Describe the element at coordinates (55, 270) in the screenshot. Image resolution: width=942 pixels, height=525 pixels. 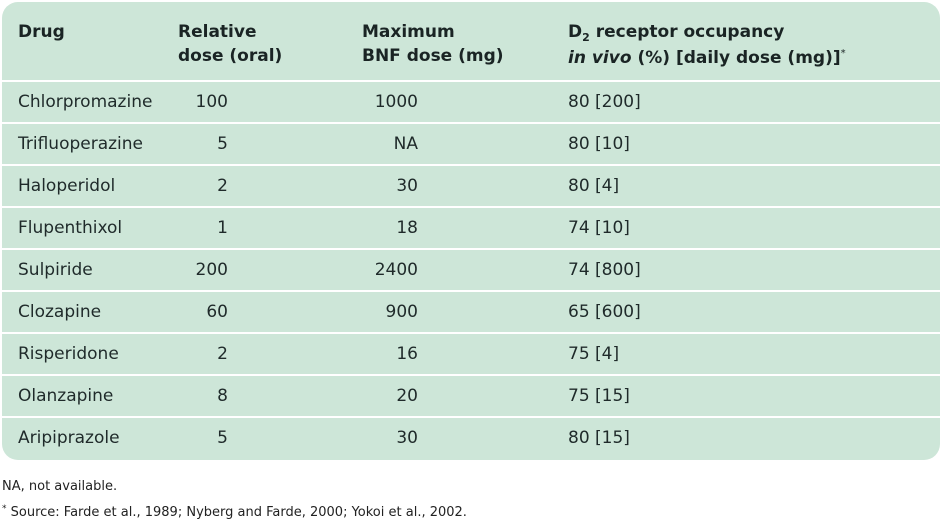
I see `drug-cell: Sulpiride` at that location.